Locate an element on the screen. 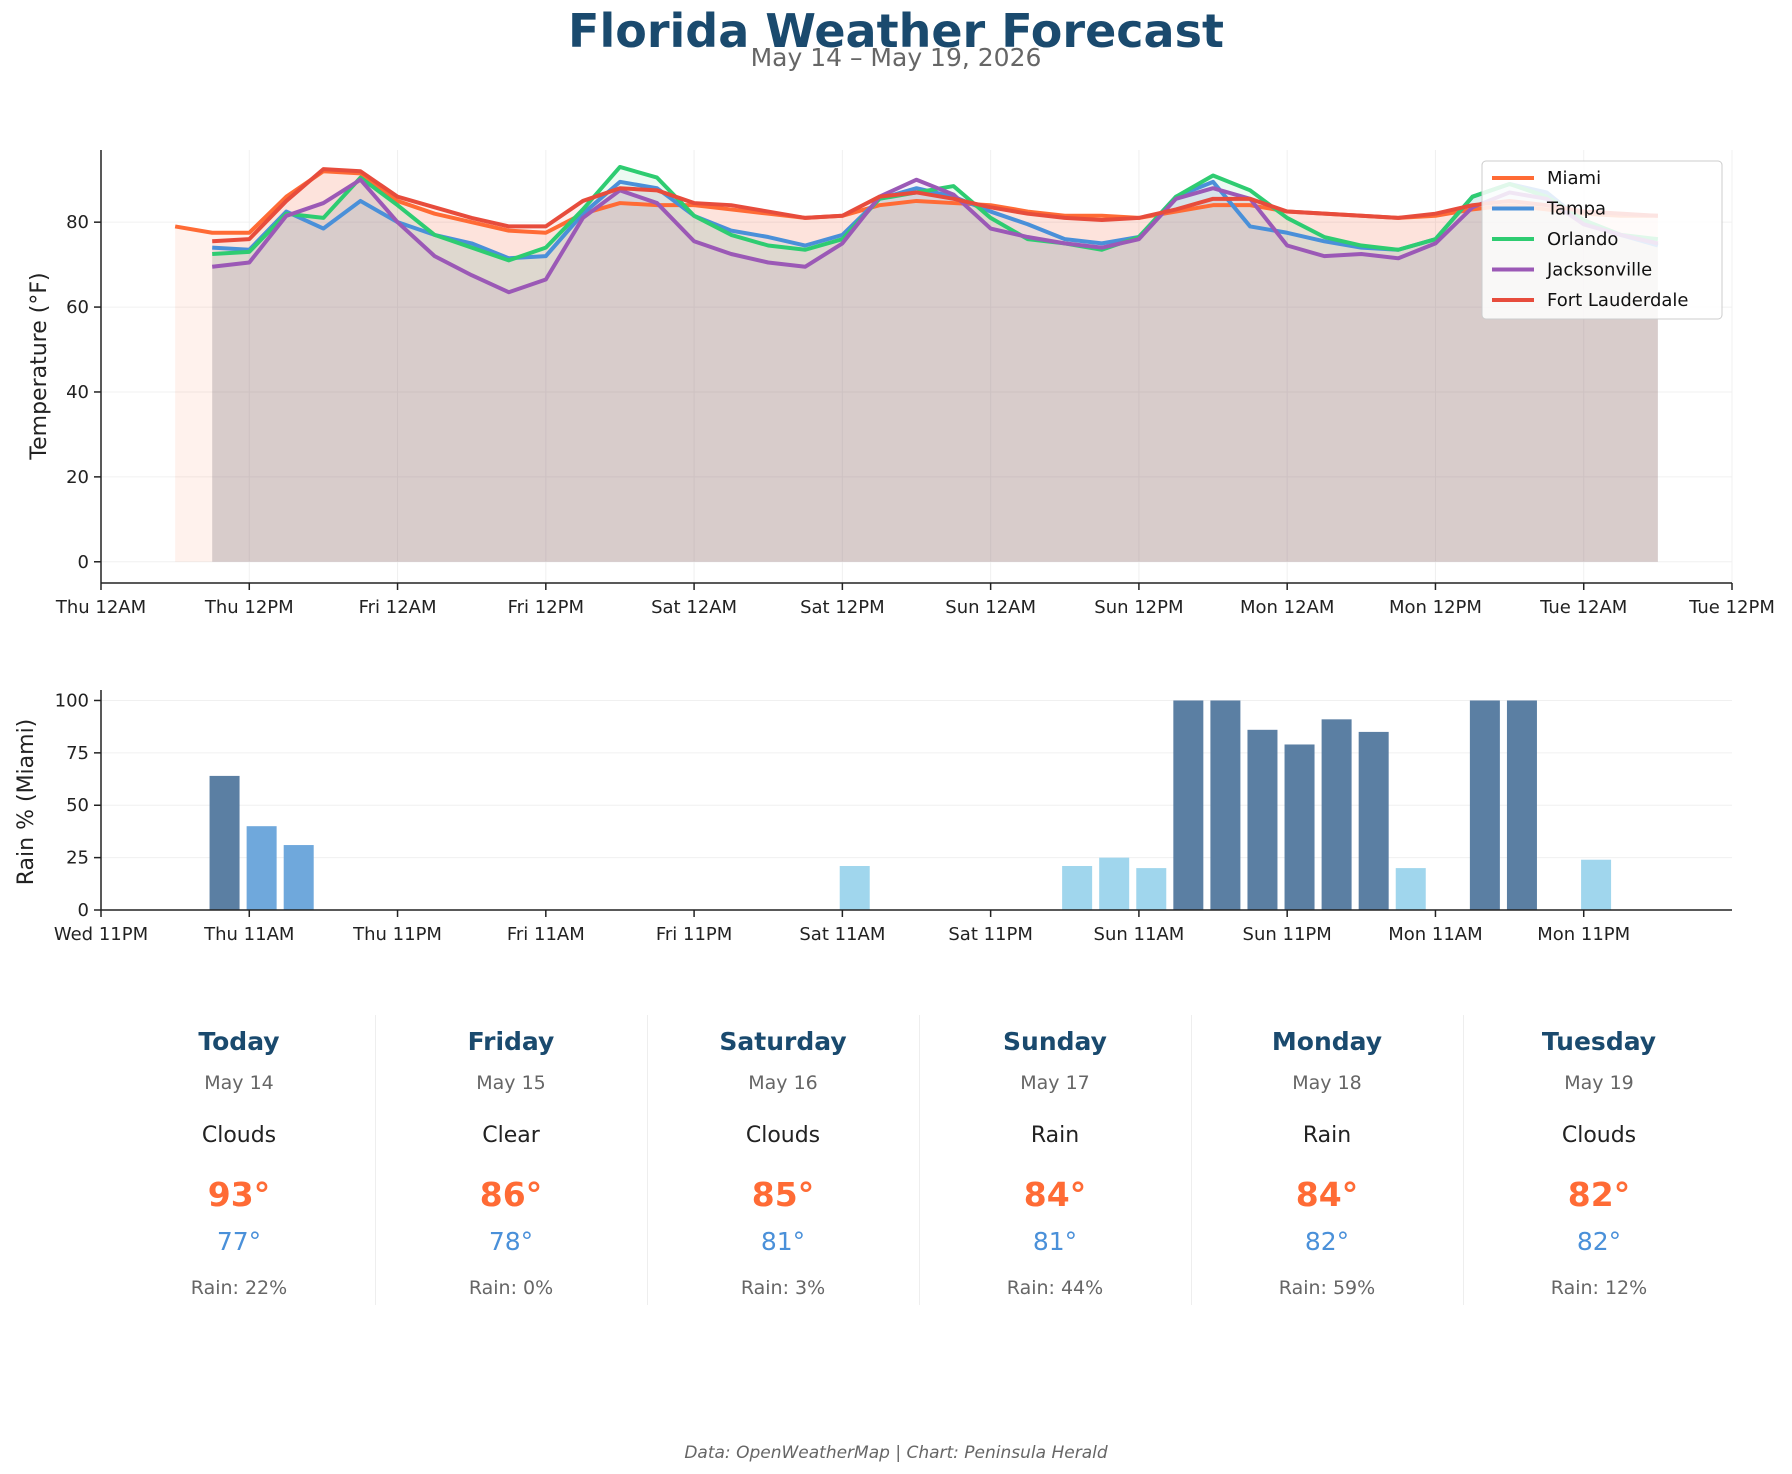  y-tick-label: 40 is located at coordinates (77, 392).